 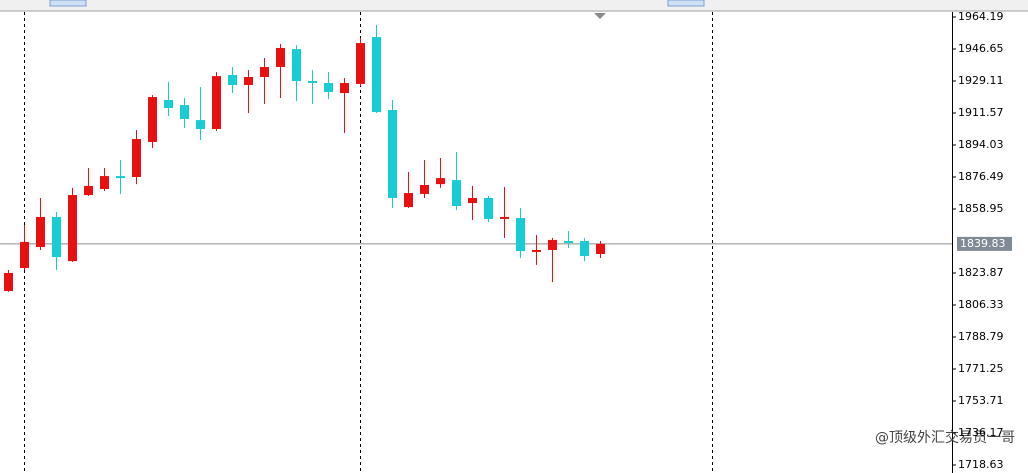 I want to click on toolbar, so click(x=514, y=5).